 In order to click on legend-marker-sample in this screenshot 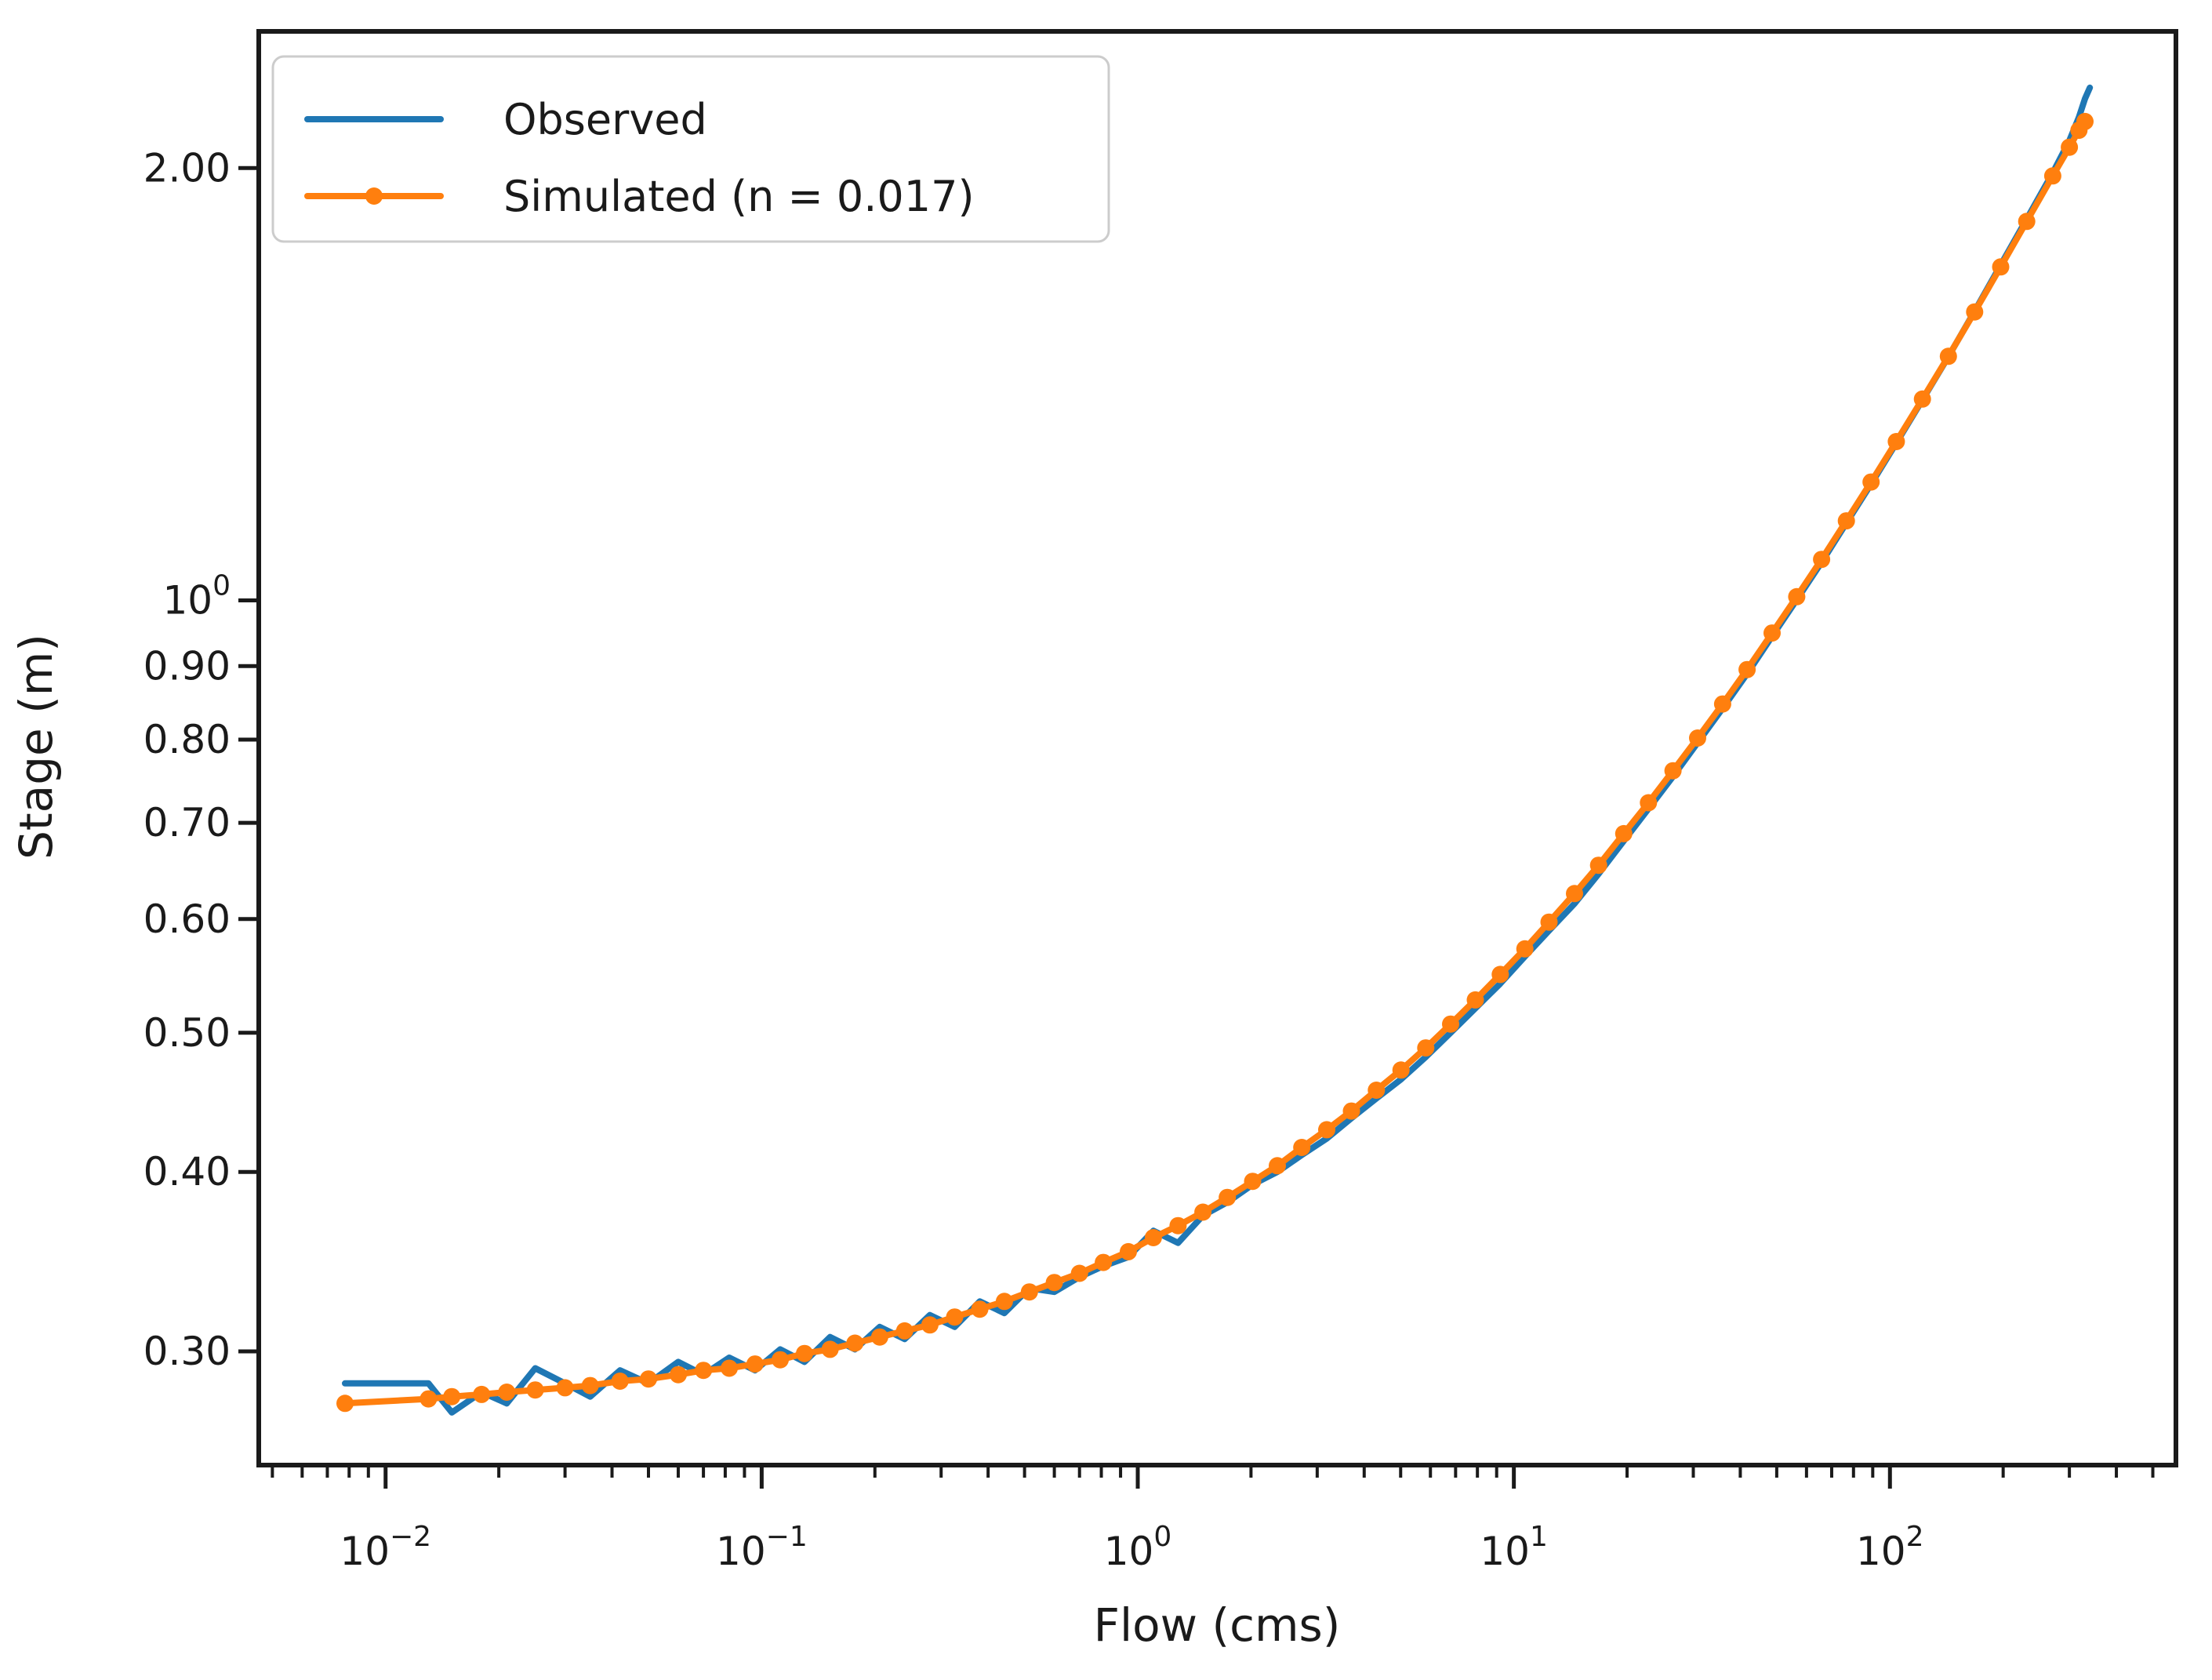, I will do `click(374, 196)`.